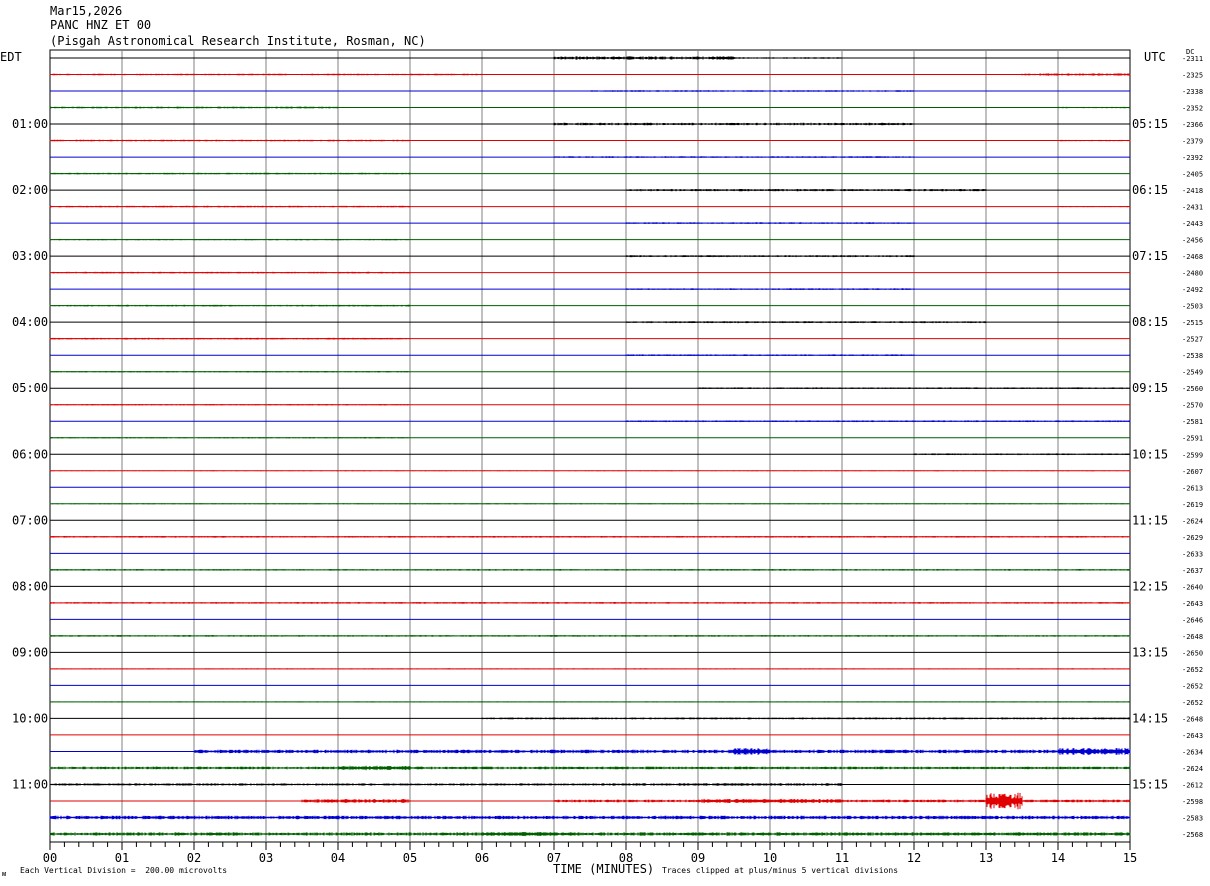 The height and width of the screenshot is (886, 1210). I want to click on utc-hour-label: 09:15, so click(1150, 388).